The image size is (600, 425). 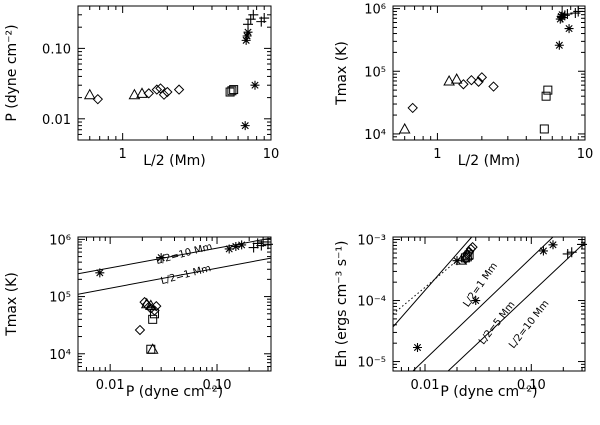 I want to click on y-tick-label: 0.01, so click(x=56, y=120).